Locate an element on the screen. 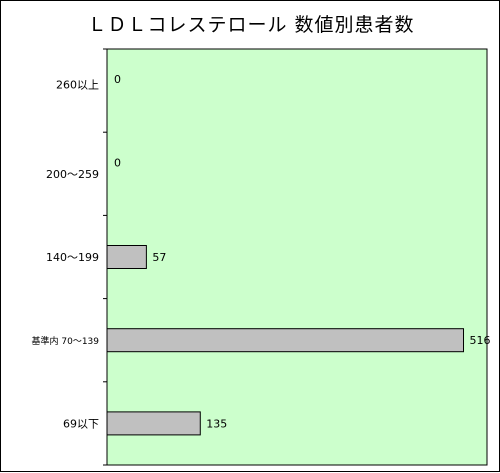 This screenshot has height=473, width=500. category-label: 260以上 is located at coordinates (77, 85).